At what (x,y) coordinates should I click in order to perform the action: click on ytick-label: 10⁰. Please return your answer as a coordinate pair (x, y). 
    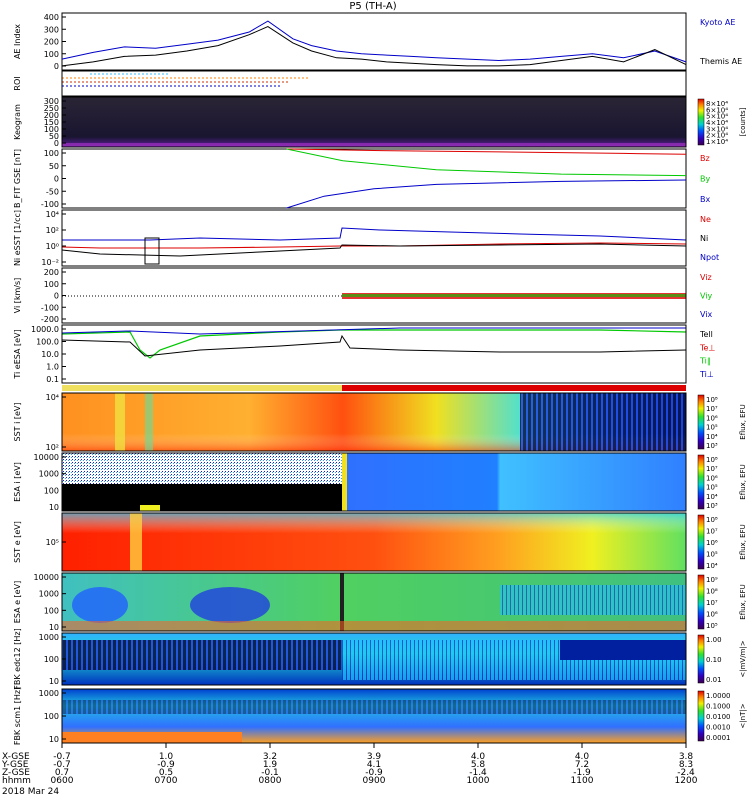
    Looking at the image, I should click on (52, 246).